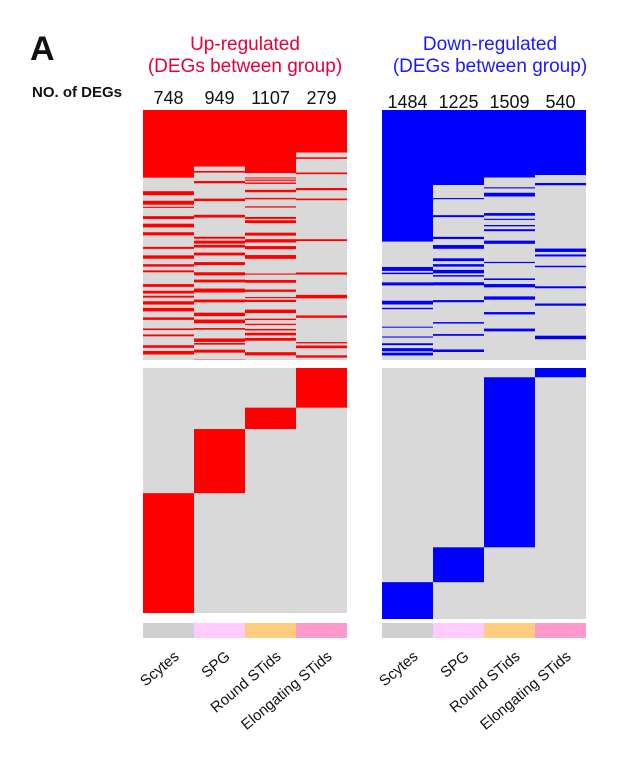 Image resolution: width=620 pixels, height=782 pixels. What do you see at coordinates (321, 98) in the screenshot?
I see `up-total-degs-3: 279` at bounding box center [321, 98].